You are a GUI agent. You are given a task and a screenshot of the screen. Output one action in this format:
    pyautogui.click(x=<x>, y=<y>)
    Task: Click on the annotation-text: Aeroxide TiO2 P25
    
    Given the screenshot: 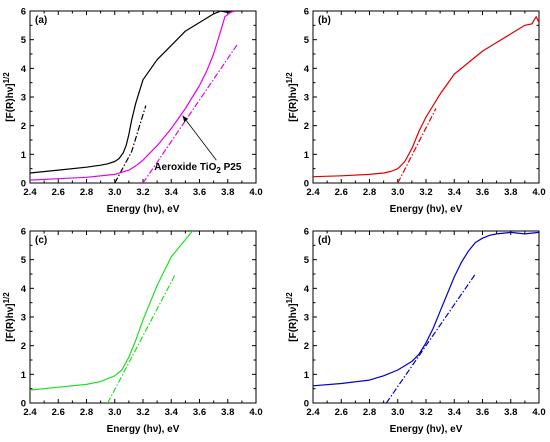 What is the action you would take?
    pyautogui.click(x=198, y=168)
    